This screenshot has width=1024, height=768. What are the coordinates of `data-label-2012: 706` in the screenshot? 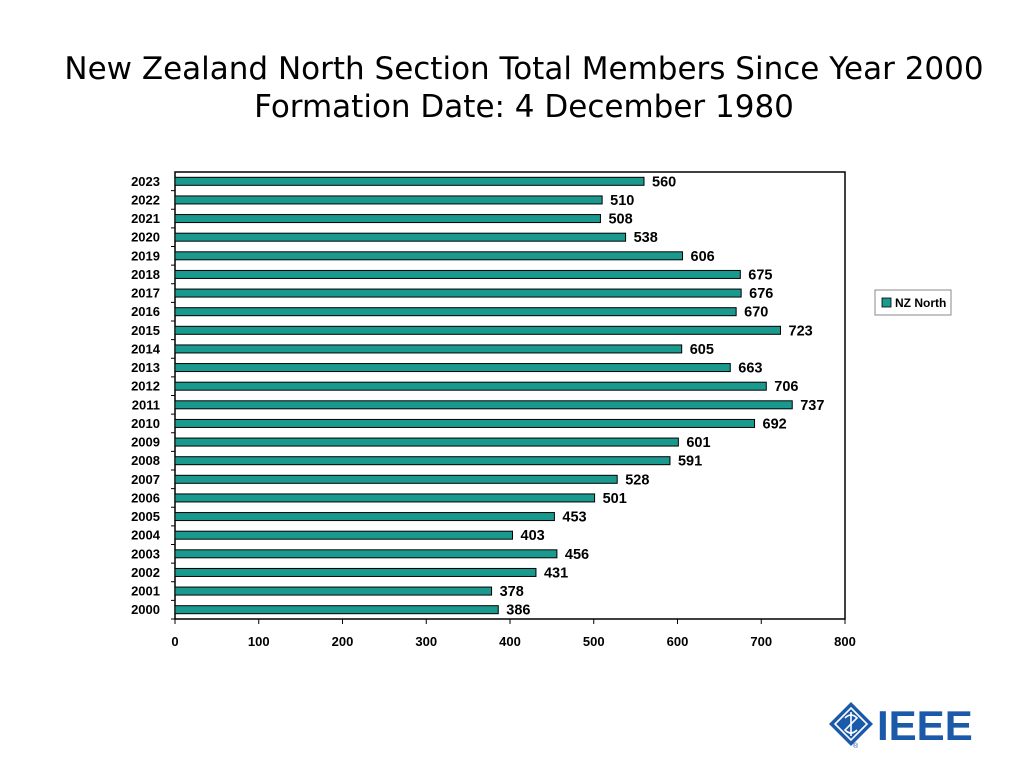 It's located at (786, 387).